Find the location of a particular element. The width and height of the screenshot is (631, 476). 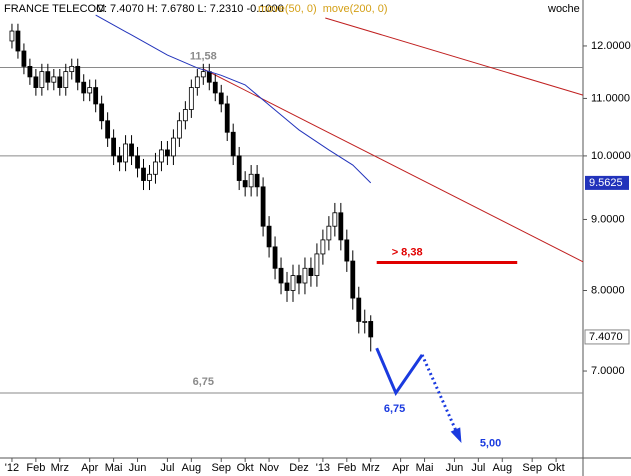

ma-value-box is located at coordinates (607, 182).